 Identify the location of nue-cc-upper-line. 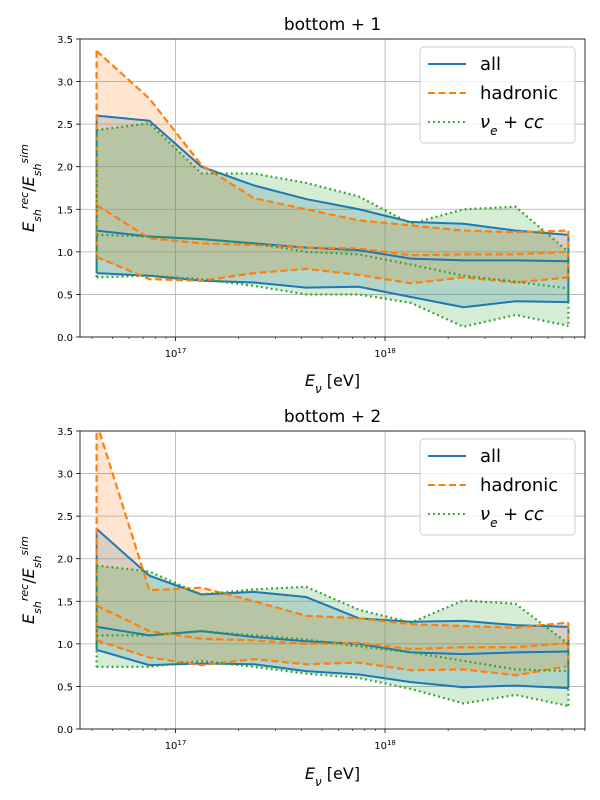
(333, 604).